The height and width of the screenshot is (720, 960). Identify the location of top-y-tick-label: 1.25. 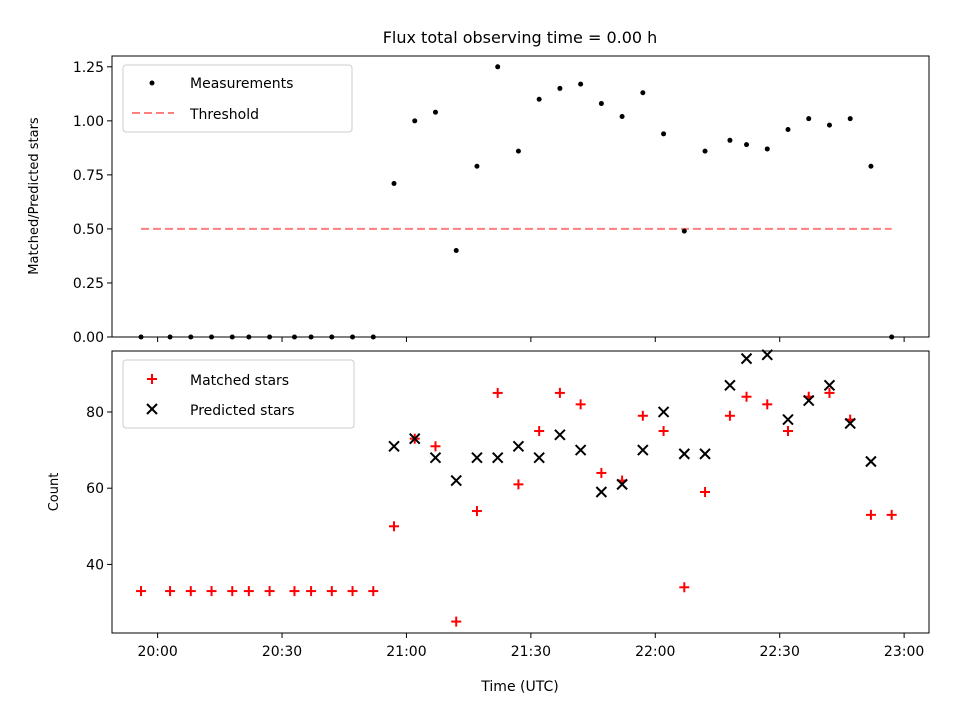
(88, 68).